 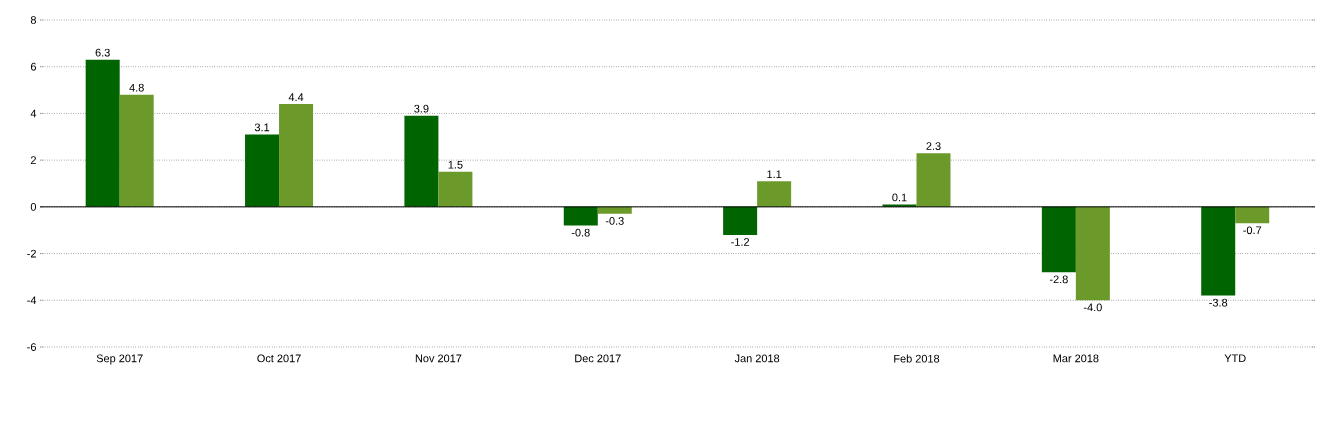 I want to click on x-tick-label: YTD, so click(x=1235, y=358).